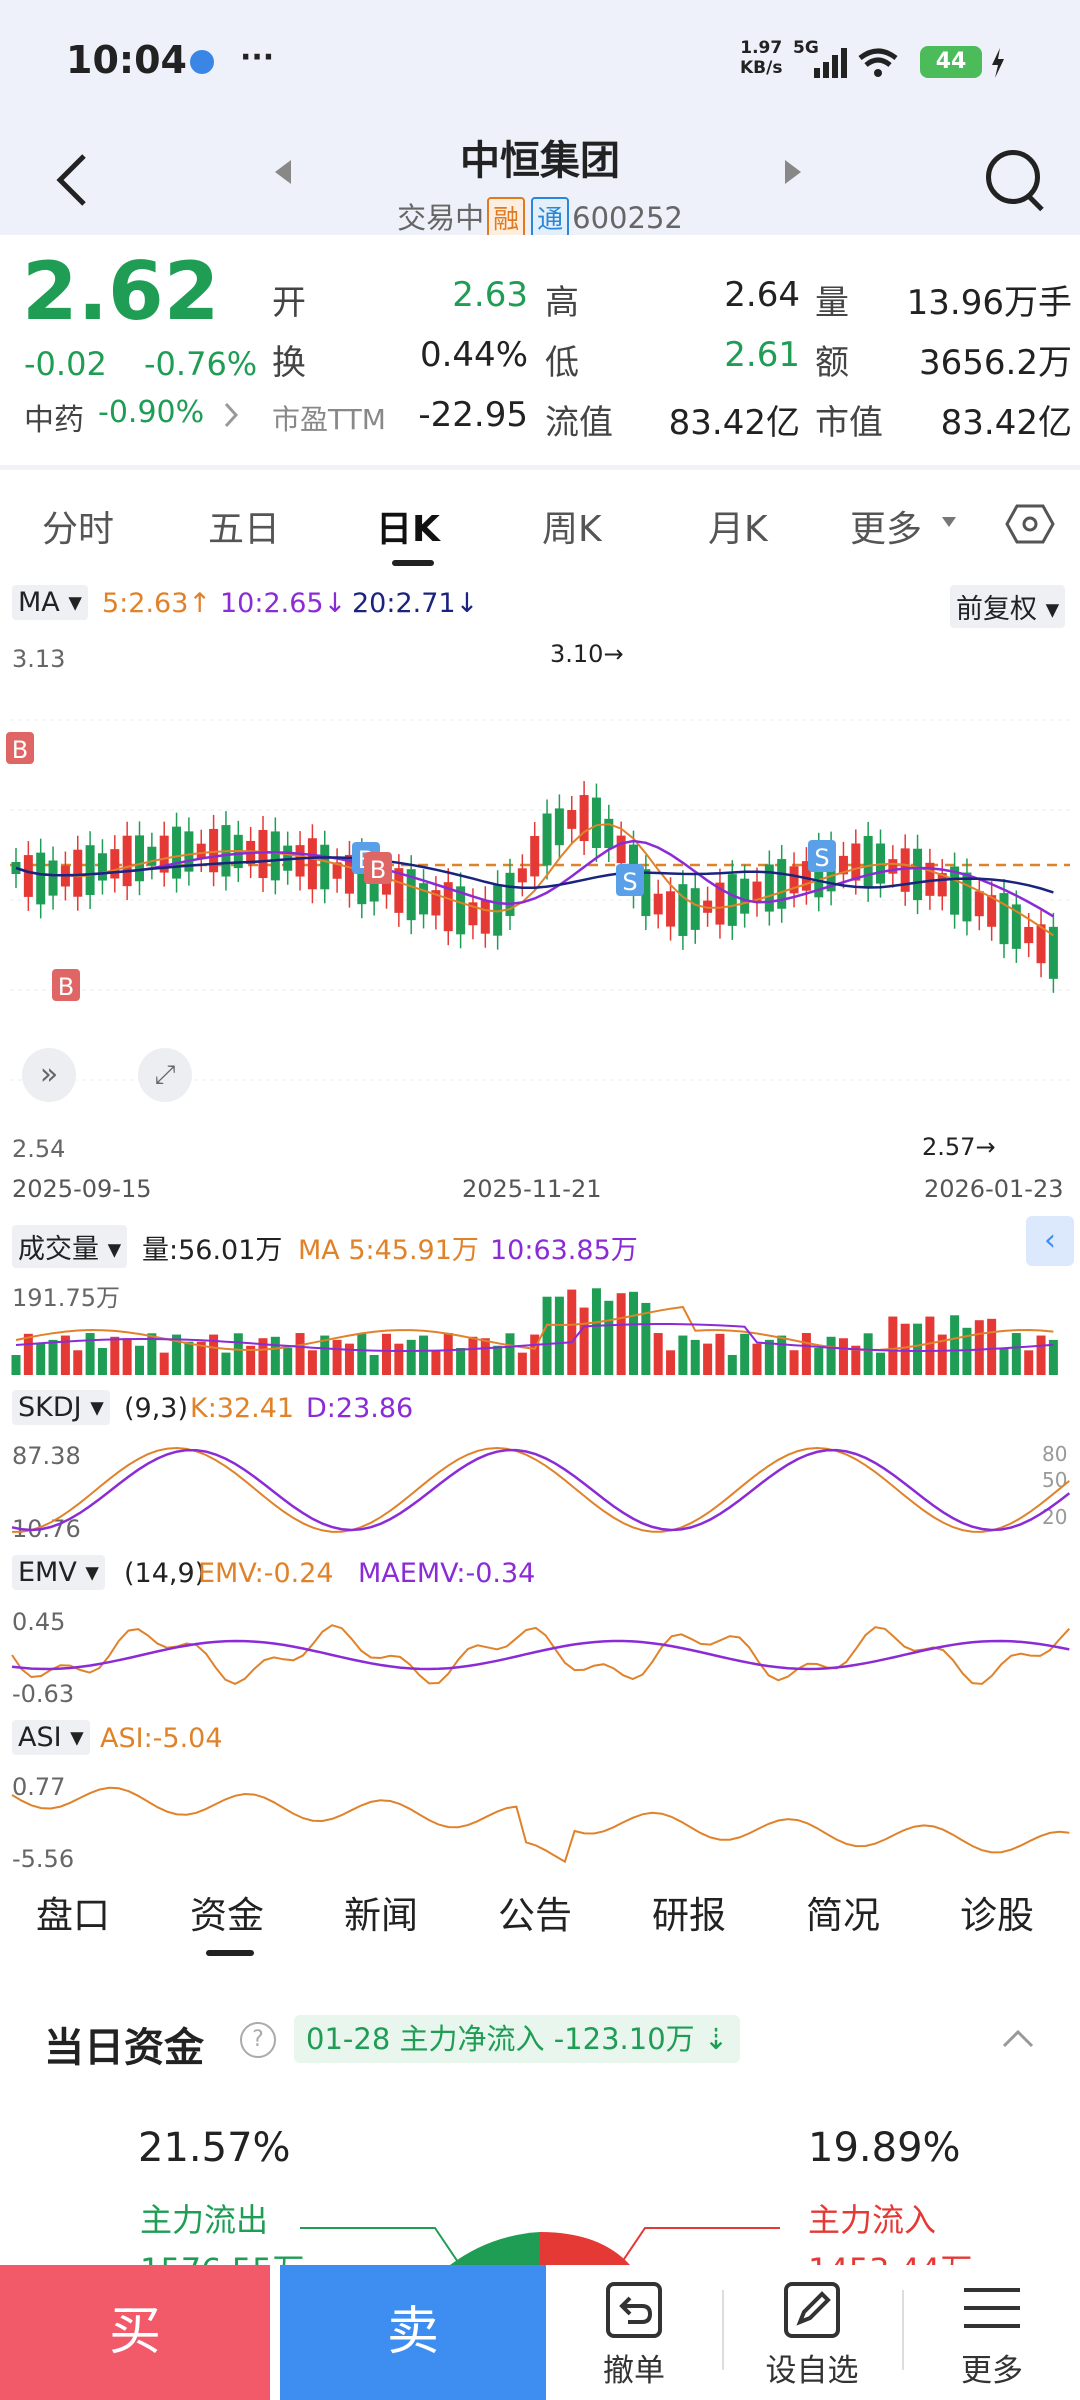 The height and width of the screenshot is (2400, 1080). I want to click on skdj-k-line, so click(540, 1489).